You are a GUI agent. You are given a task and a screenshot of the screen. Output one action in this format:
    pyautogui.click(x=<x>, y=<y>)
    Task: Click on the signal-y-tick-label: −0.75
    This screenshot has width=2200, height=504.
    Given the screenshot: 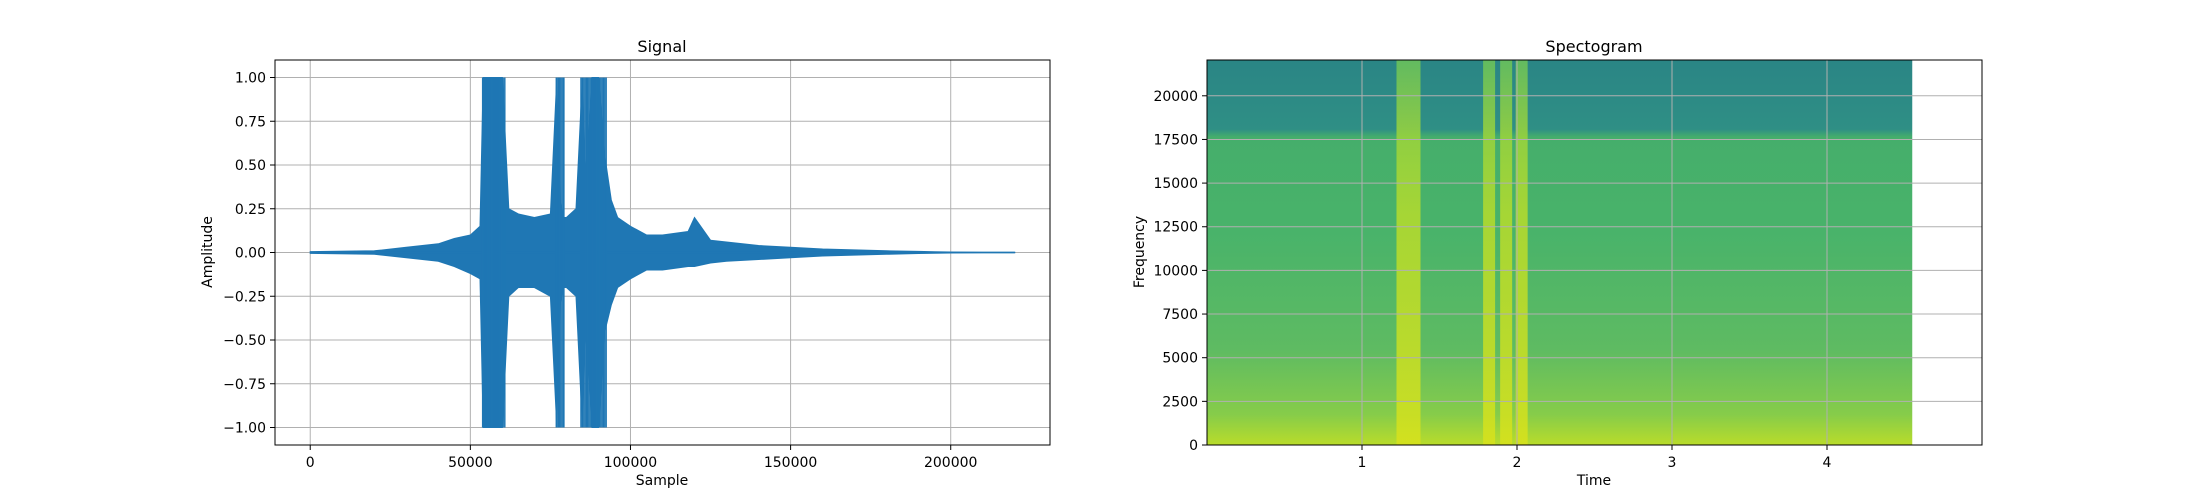 What is the action you would take?
    pyautogui.click(x=244, y=385)
    